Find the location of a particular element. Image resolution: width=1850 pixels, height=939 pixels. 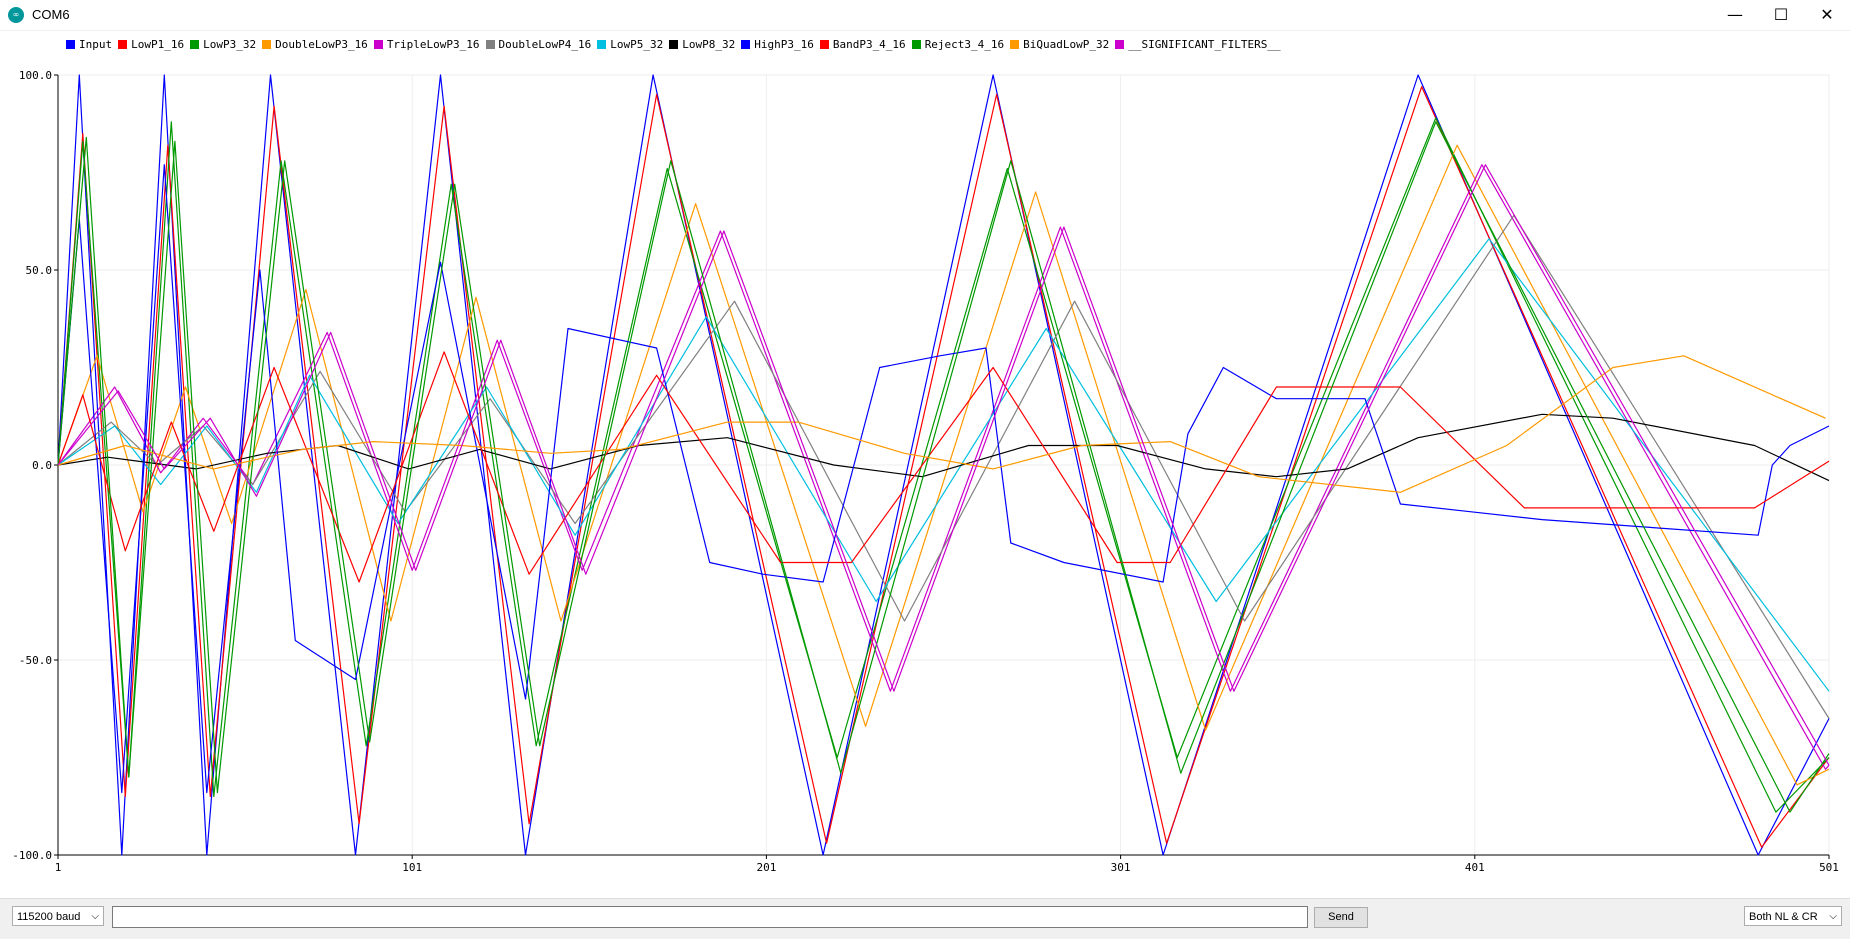

legend-item: __SIGNIFICANT_FILTERS__ is located at coordinates (1198, 44).